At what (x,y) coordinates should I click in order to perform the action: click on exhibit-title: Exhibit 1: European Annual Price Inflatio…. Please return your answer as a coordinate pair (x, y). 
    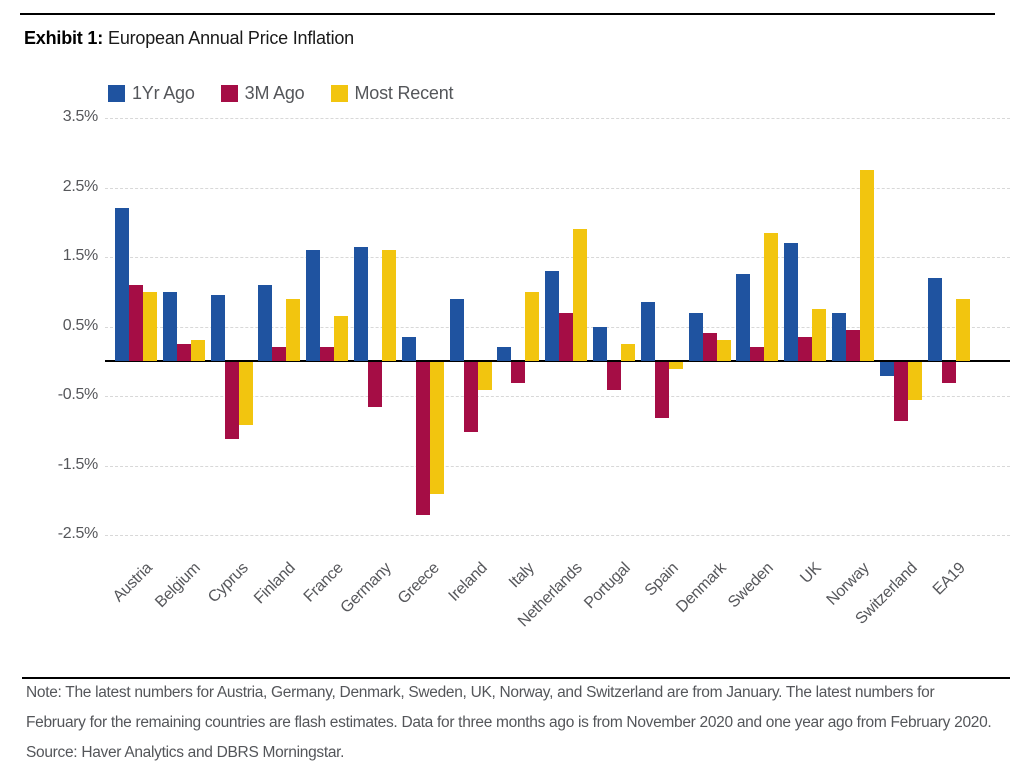
    Looking at the image, I should click on (189, 38).